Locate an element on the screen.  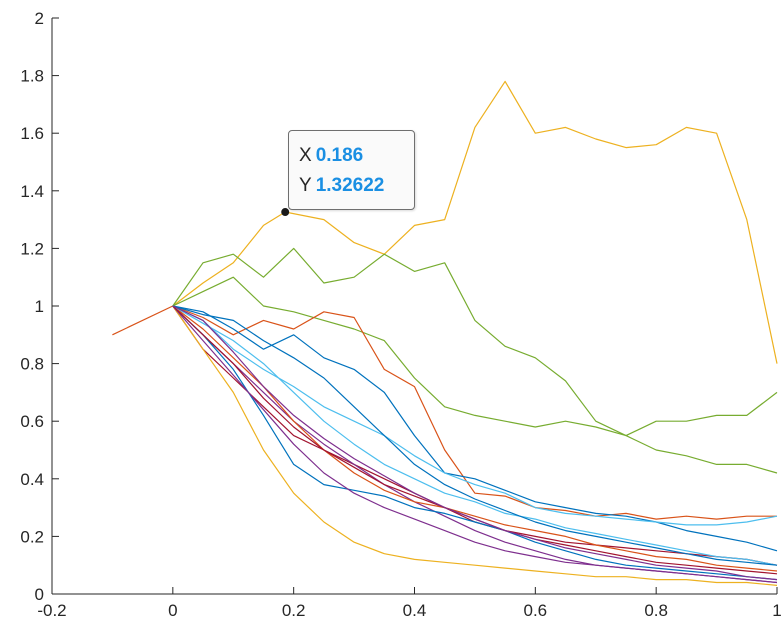
x-tick-label: 0.8 is located at coordinates (656, 610).